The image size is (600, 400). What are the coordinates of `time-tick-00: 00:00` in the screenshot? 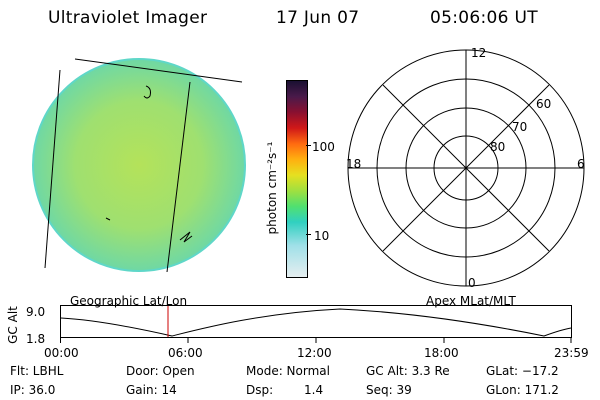 It's located at (61, 353).